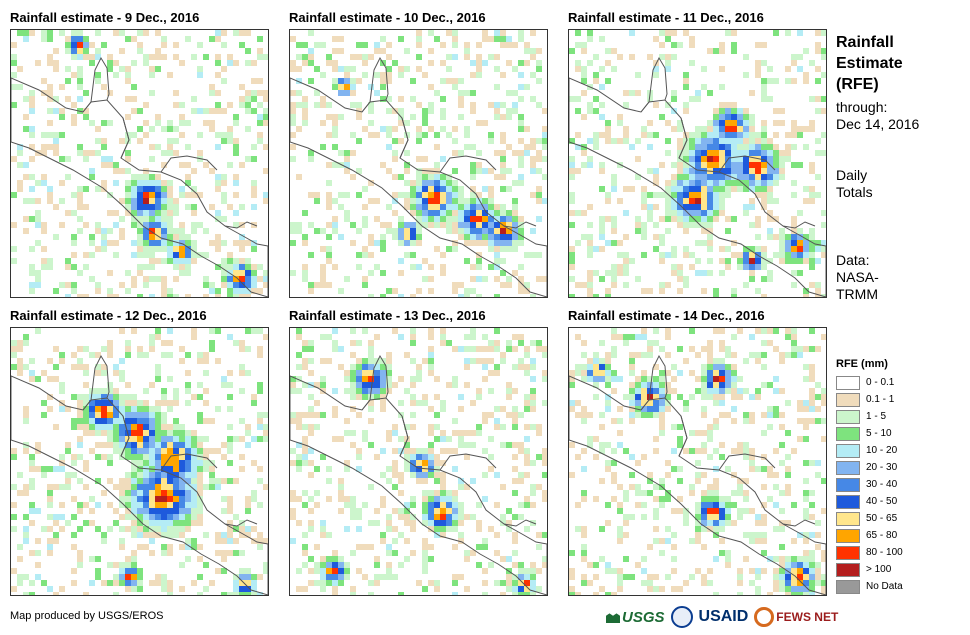  I want to click on legend-label: 80 - 100, so click(884, 552).